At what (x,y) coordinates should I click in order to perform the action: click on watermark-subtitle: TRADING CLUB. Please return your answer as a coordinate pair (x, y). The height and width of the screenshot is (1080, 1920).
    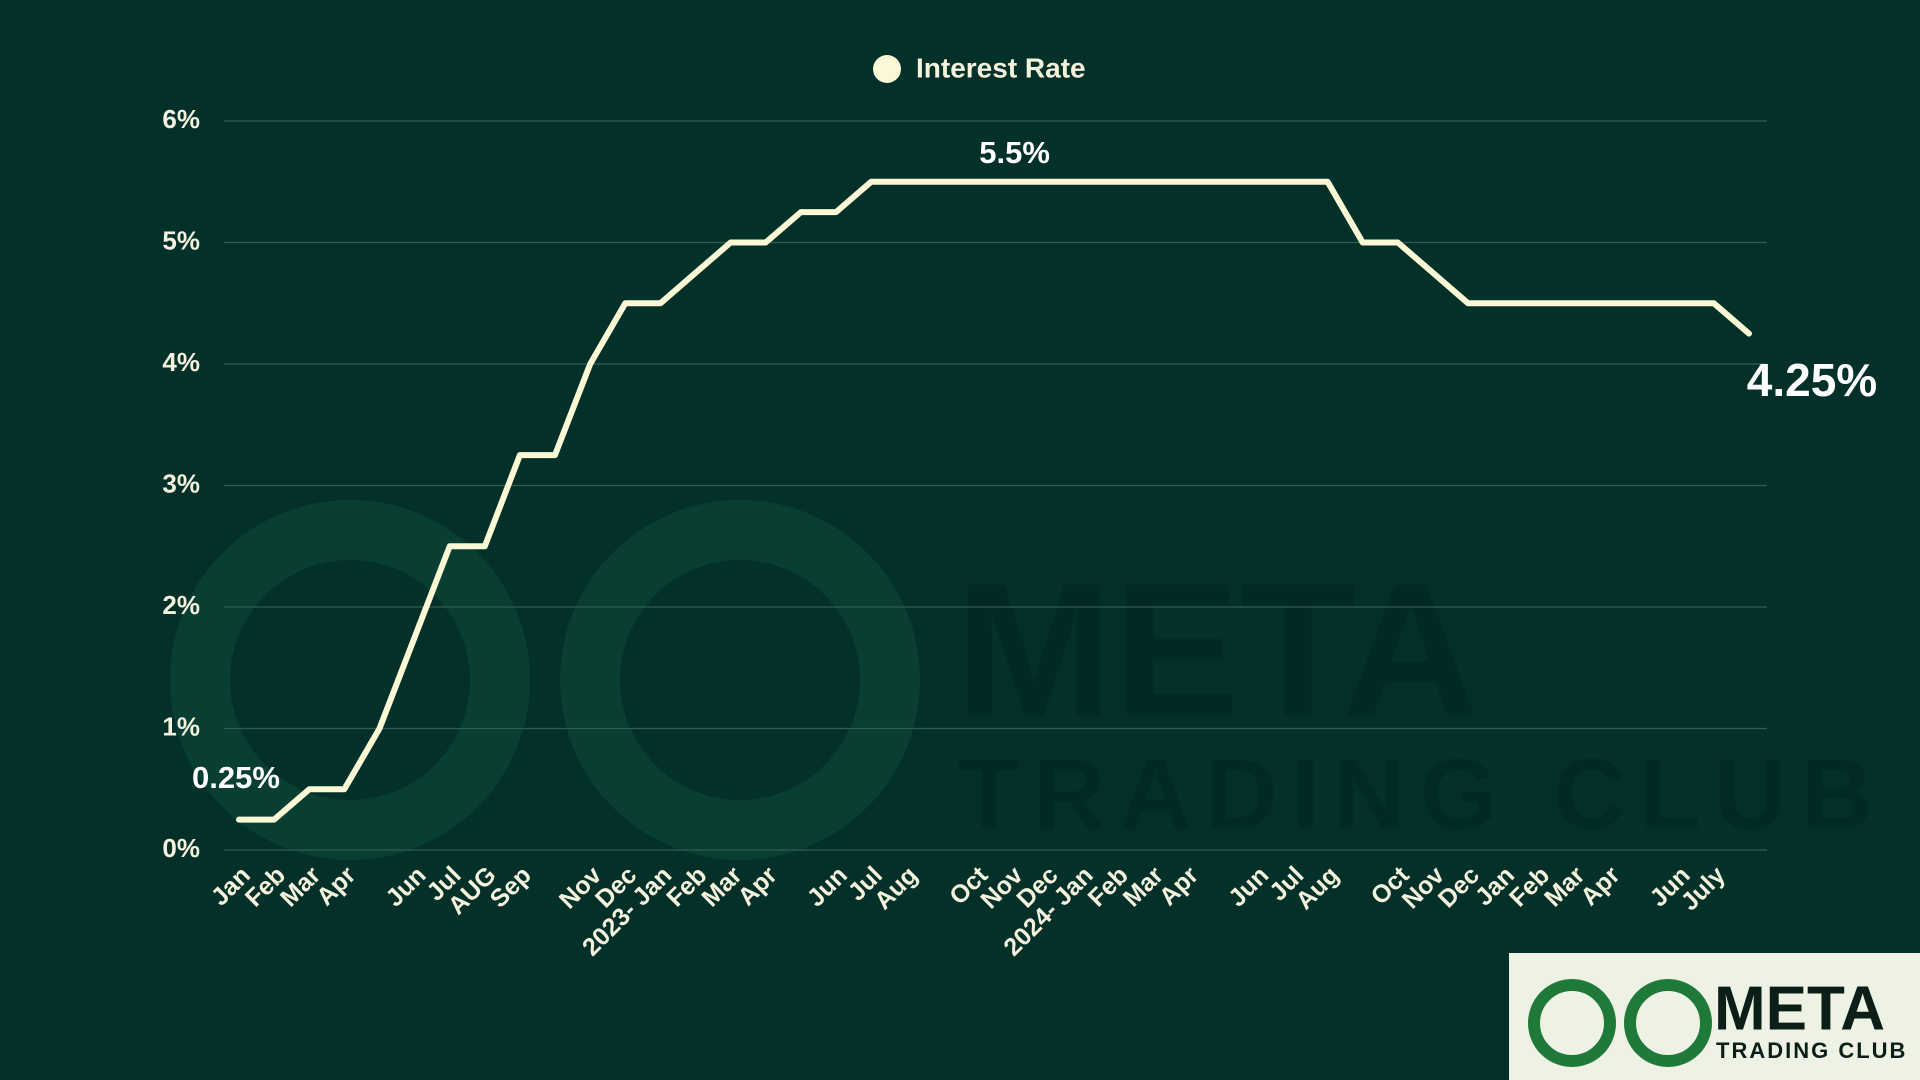
    Looking at the image, I should click on (1422, 794).